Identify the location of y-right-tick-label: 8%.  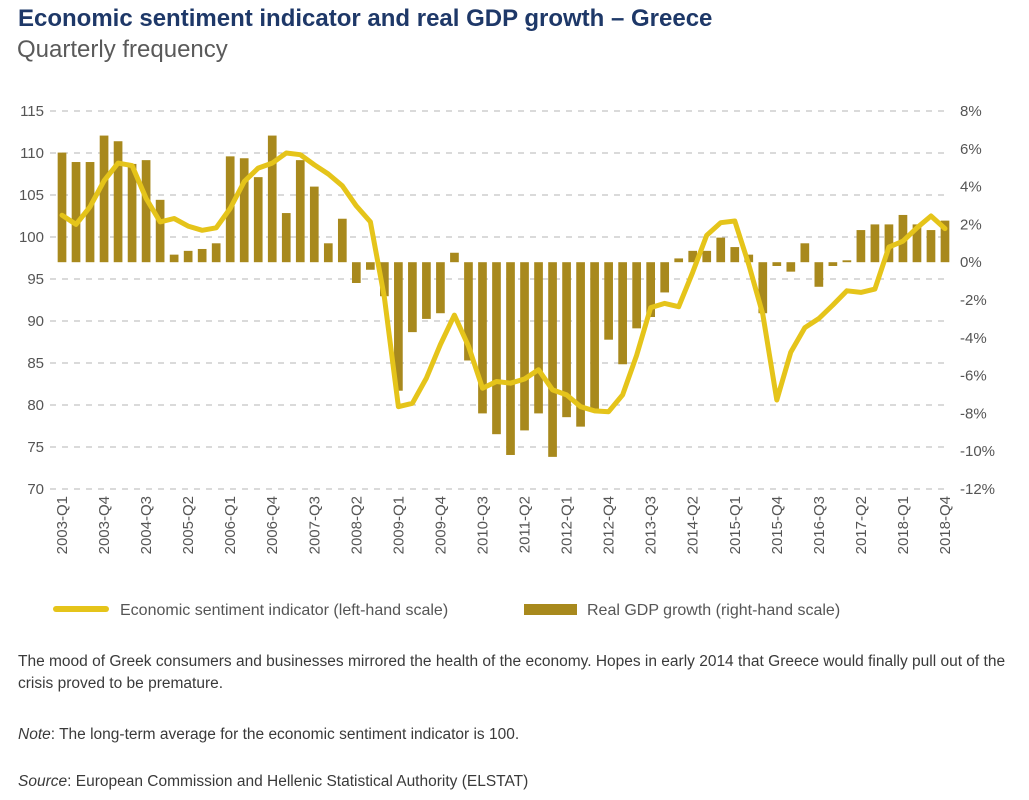
(971, 111).